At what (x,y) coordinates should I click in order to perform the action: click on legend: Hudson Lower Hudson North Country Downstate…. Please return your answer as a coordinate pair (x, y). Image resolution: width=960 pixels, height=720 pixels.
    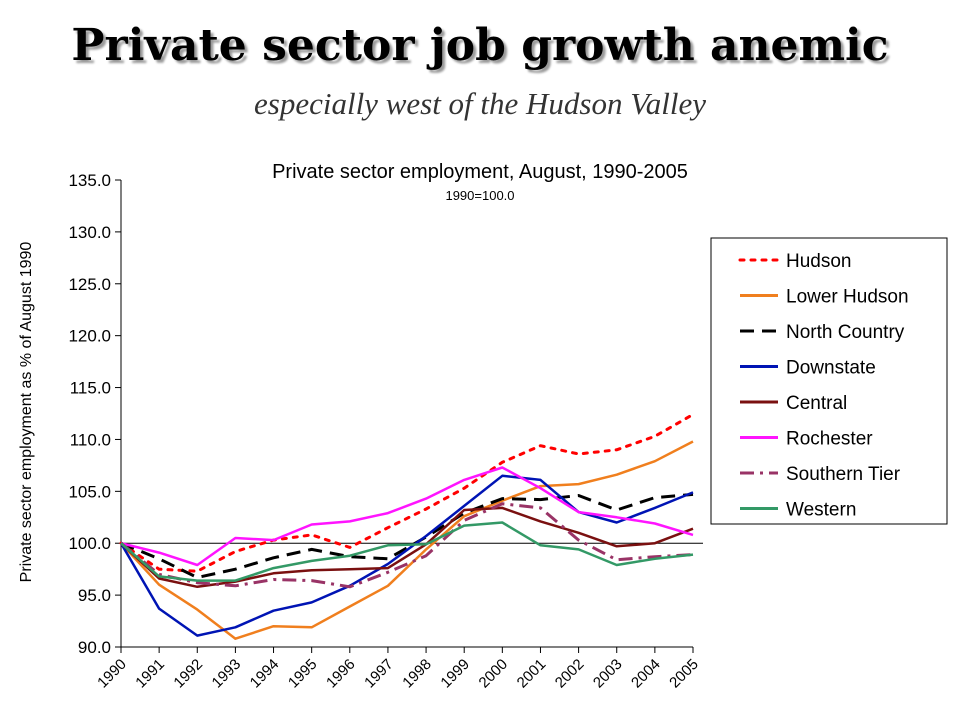
    Looking at the image, I should click on (829, 381).